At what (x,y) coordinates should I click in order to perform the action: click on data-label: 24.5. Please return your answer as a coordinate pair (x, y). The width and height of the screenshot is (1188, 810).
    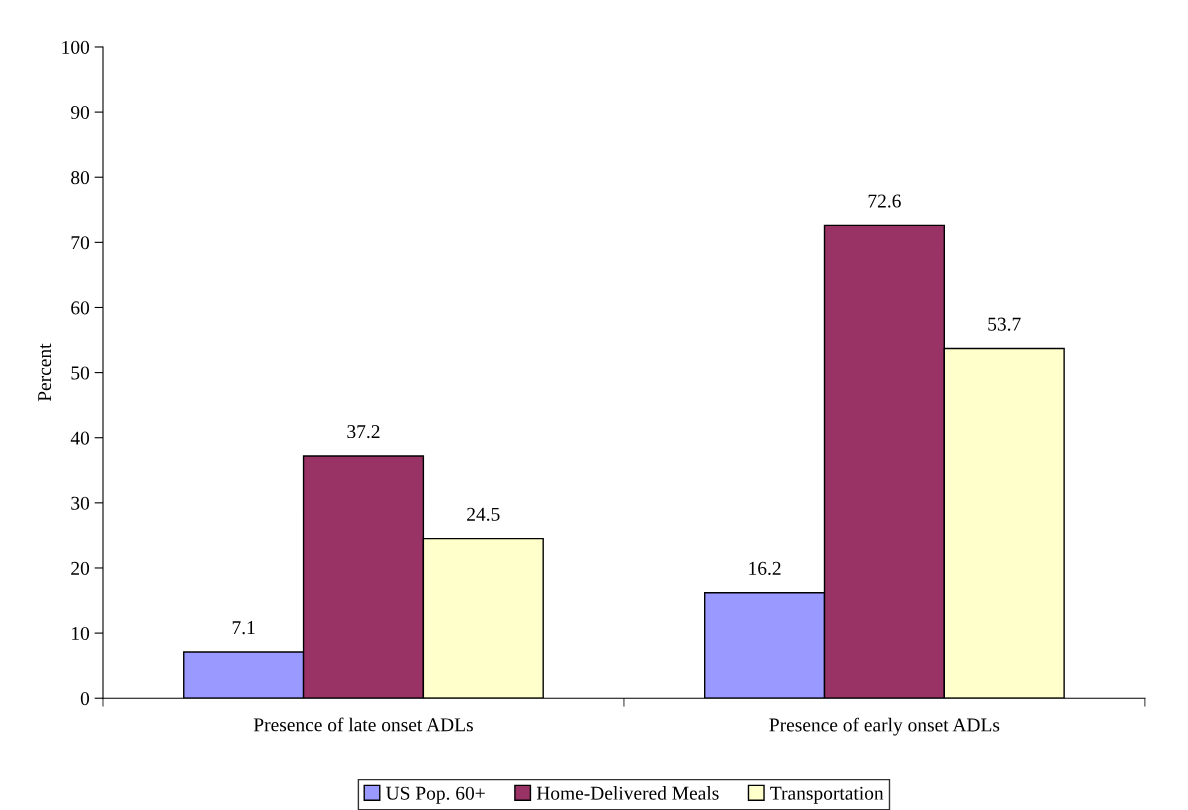
    Looking at the image, I should click on (483, 514).